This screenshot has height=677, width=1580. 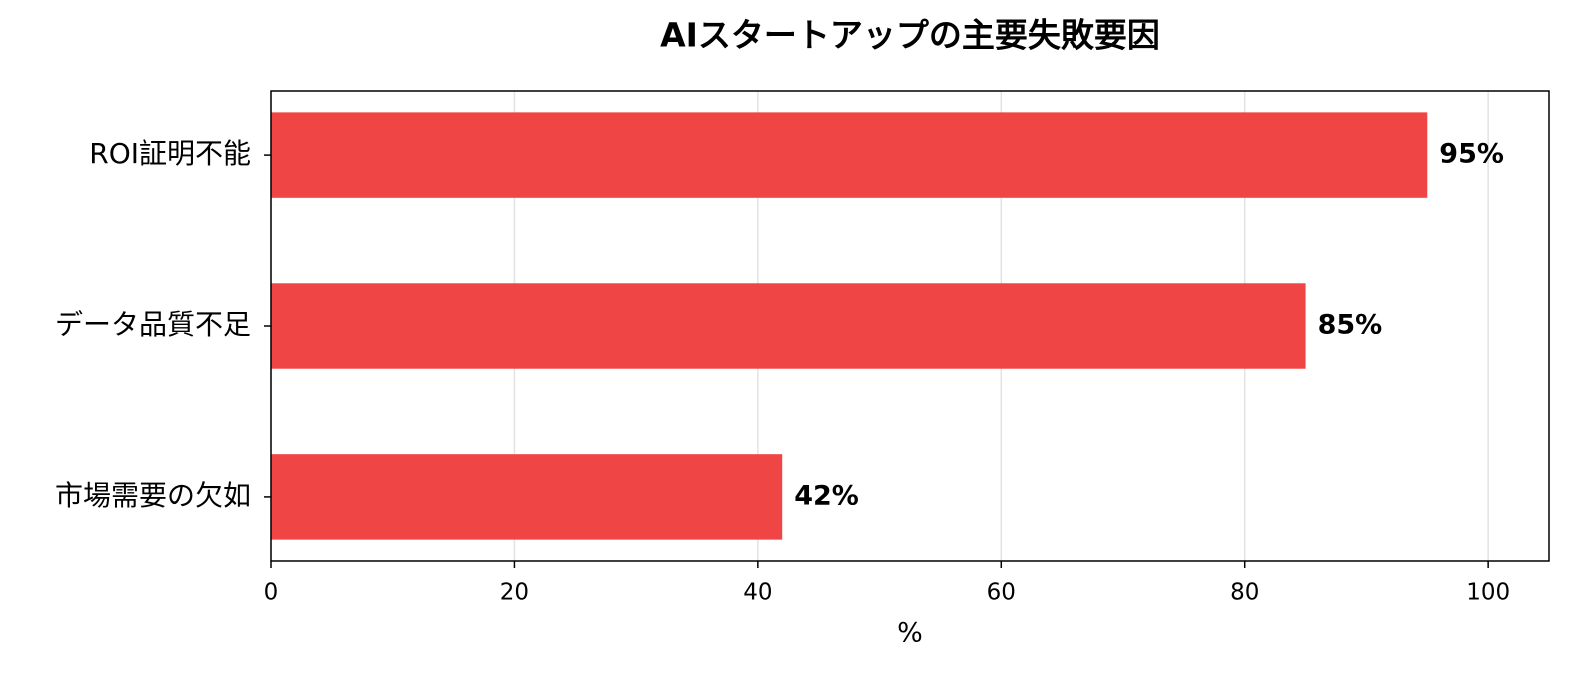 What do you see at coordinates (1244, 593) in the screenshot?
I see `x-tick-label: 80` at bounding box center [1244, 593].